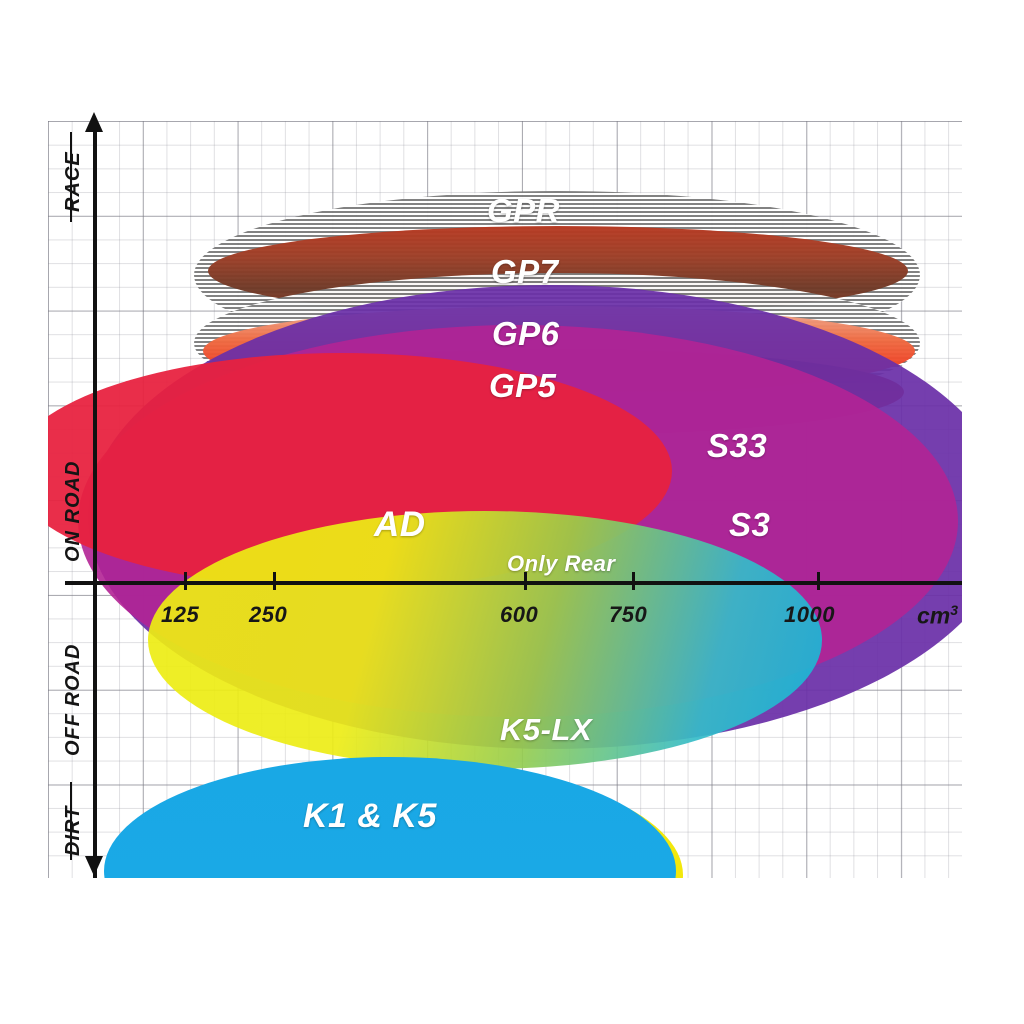  I want to click on y-category-label-off-road: OFF ROAD, so click(73, 699).